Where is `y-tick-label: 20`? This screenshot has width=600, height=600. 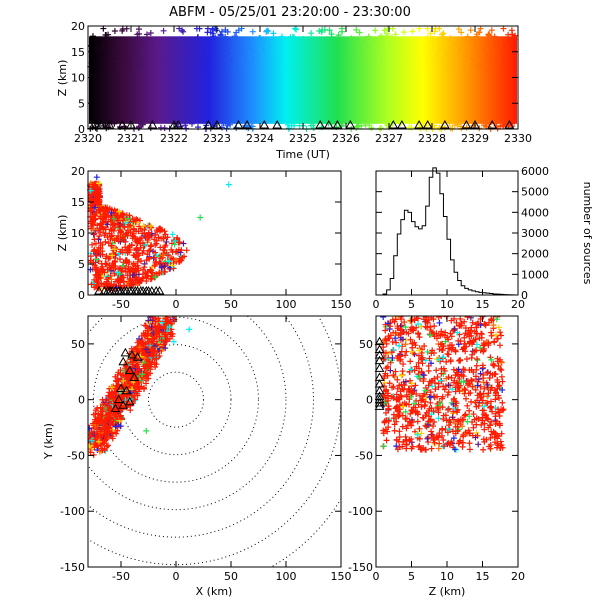
y-tick-label: 20 is located at coordinates (78, 26).